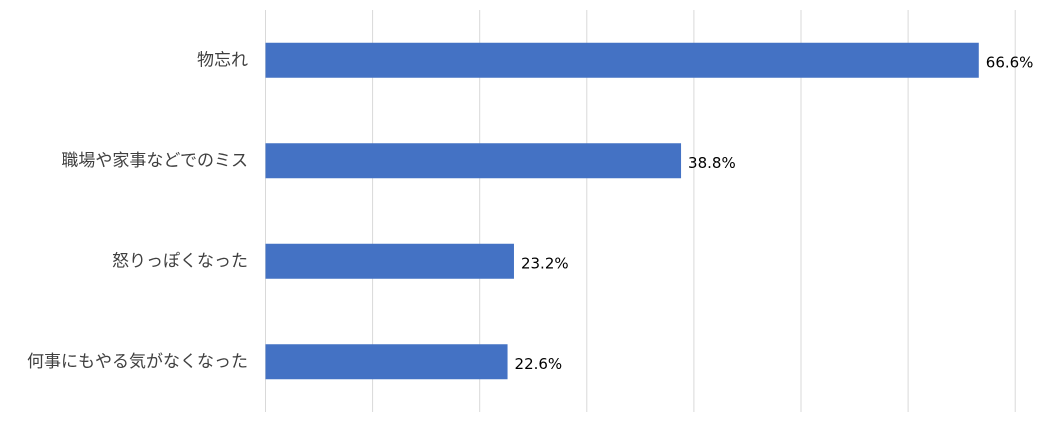  I want to click on data-label: 22.6%, so click(539, 364).